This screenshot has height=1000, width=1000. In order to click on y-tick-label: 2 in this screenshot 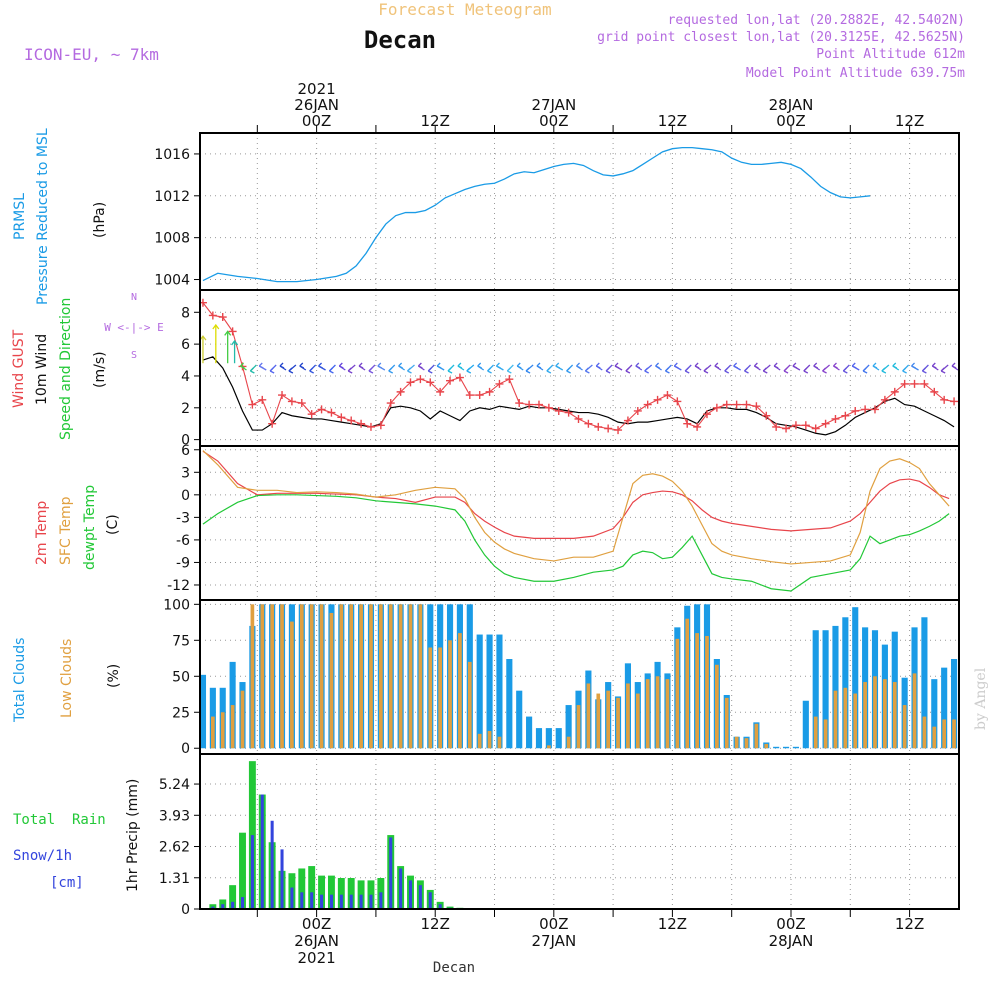, I will do `click(185, 409)`.